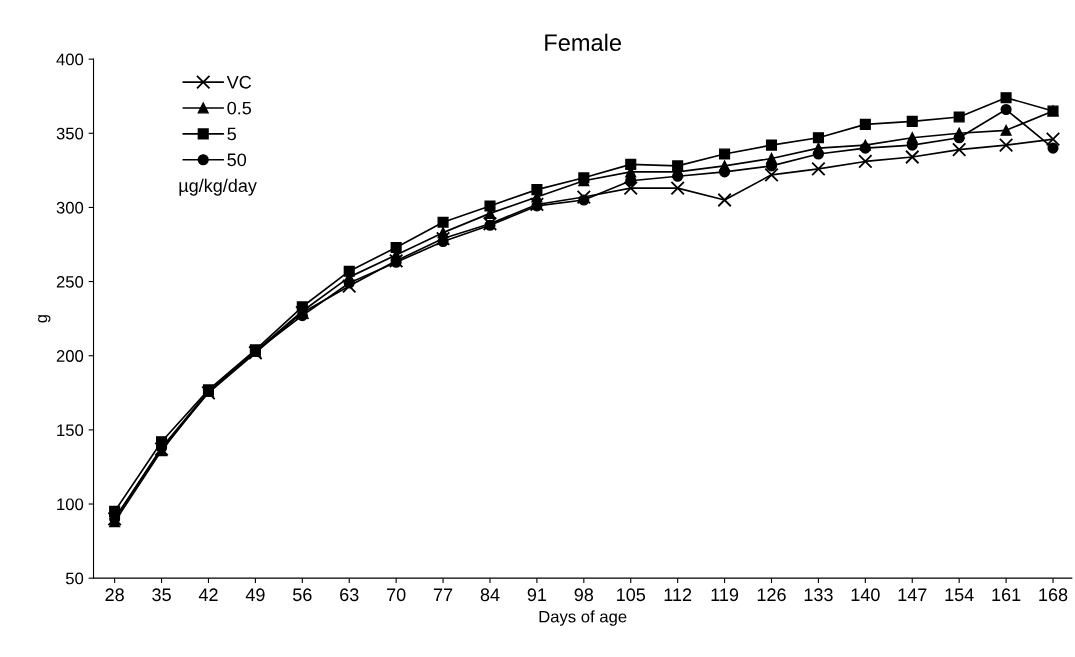  Describe the element at coordinates (255, 595) in the screenshot. I see `x-tick-label: 49` at that location.